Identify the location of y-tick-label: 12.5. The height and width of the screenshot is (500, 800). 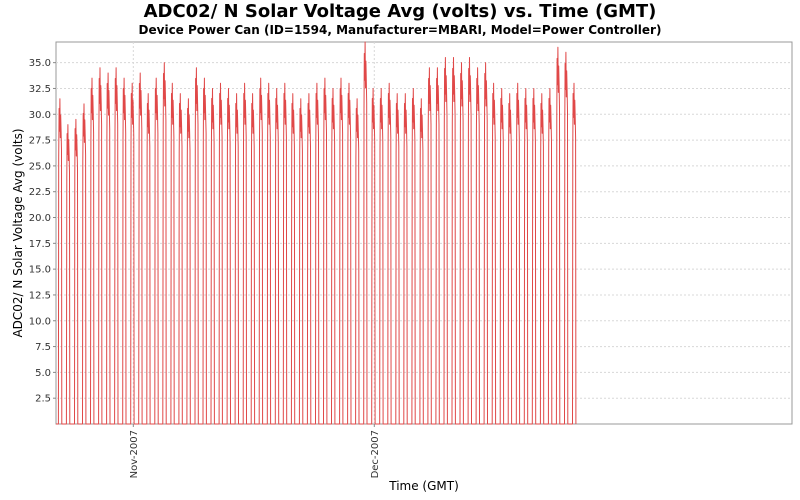
(40, 295).